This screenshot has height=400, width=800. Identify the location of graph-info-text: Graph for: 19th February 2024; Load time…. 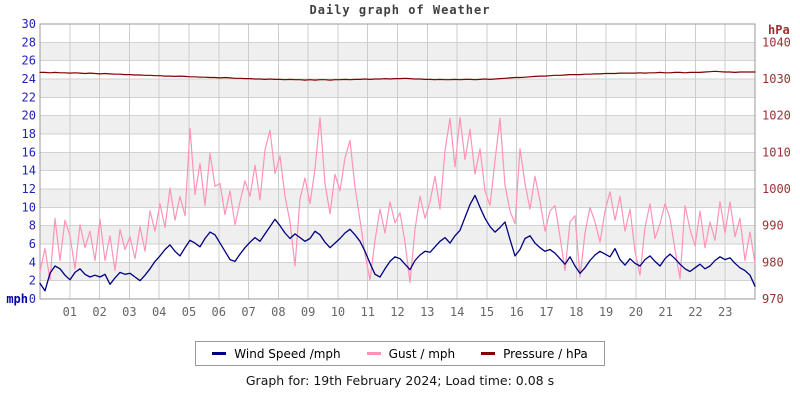
(400, 380).